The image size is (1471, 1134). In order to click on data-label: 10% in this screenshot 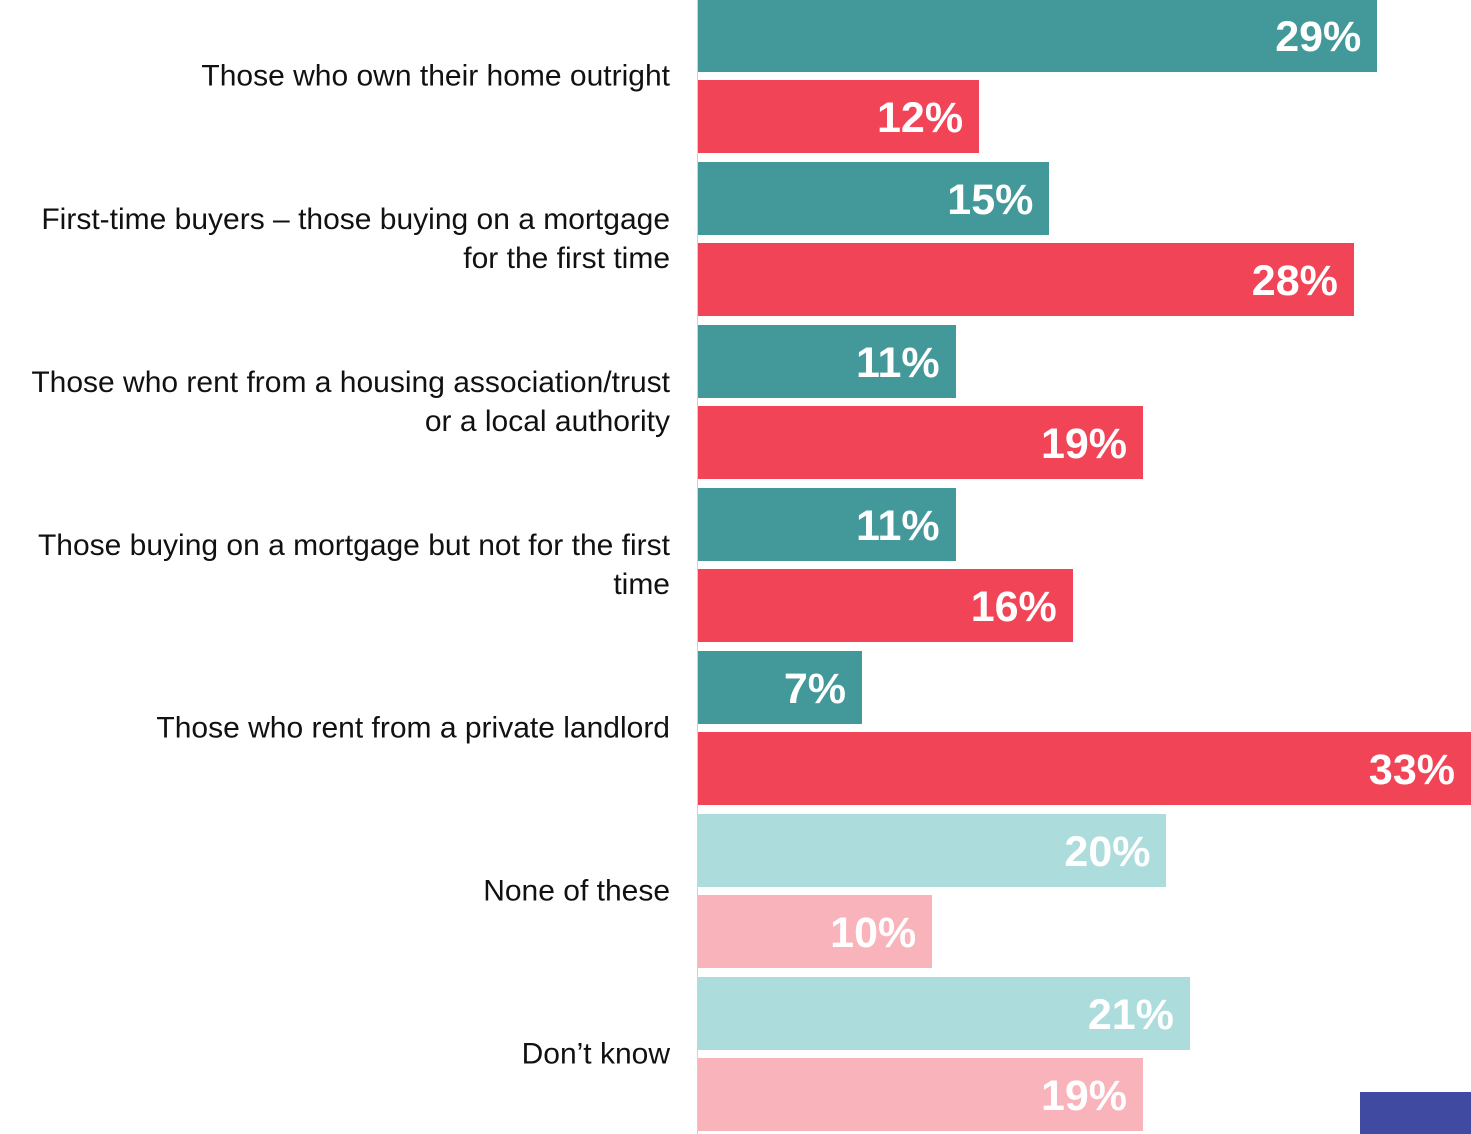, I will do `click(873, 933)`.